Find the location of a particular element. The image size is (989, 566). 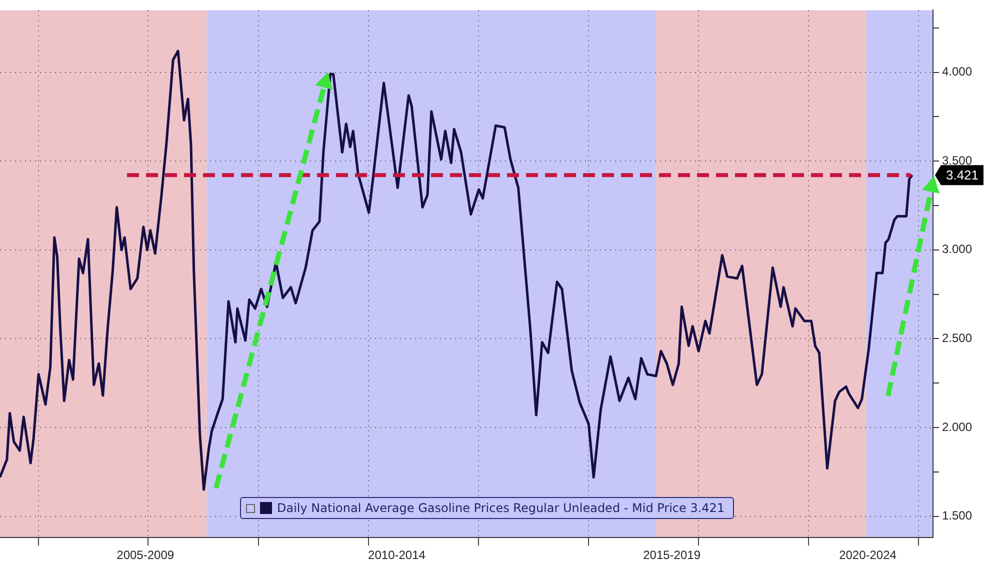

y-tick-label: 3.000 is located at coordinates (957, 249).